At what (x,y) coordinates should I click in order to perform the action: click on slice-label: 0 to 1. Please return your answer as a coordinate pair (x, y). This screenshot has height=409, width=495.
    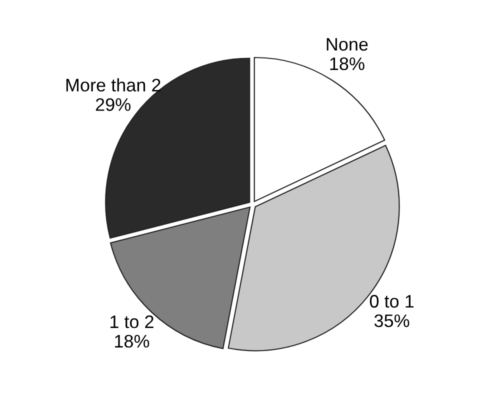
    Looking at the image, I should click on (392, 301).